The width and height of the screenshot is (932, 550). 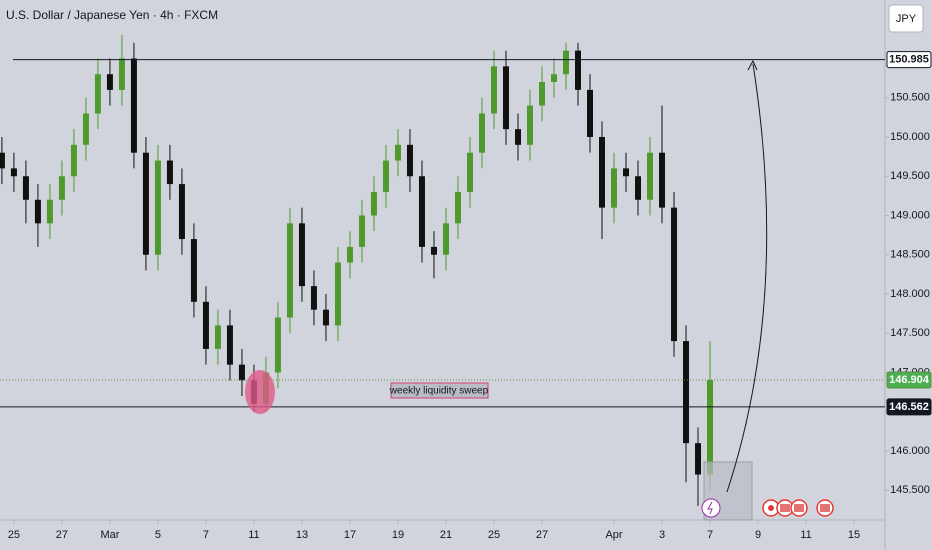 I want to click on event-icon, so click(x=711, y=508).